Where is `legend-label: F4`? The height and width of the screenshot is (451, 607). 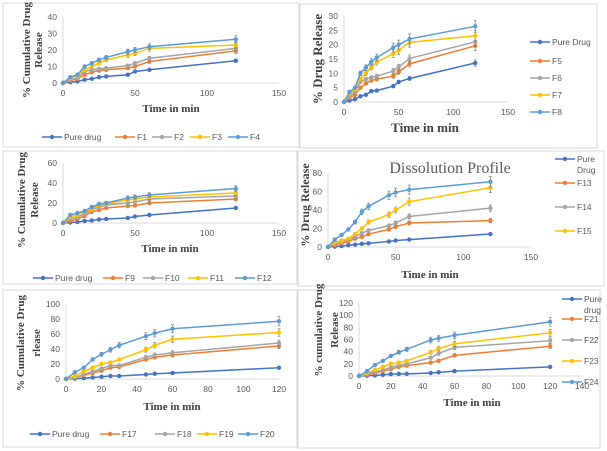 legend-label: F4 is located at coordinates (255, 137).